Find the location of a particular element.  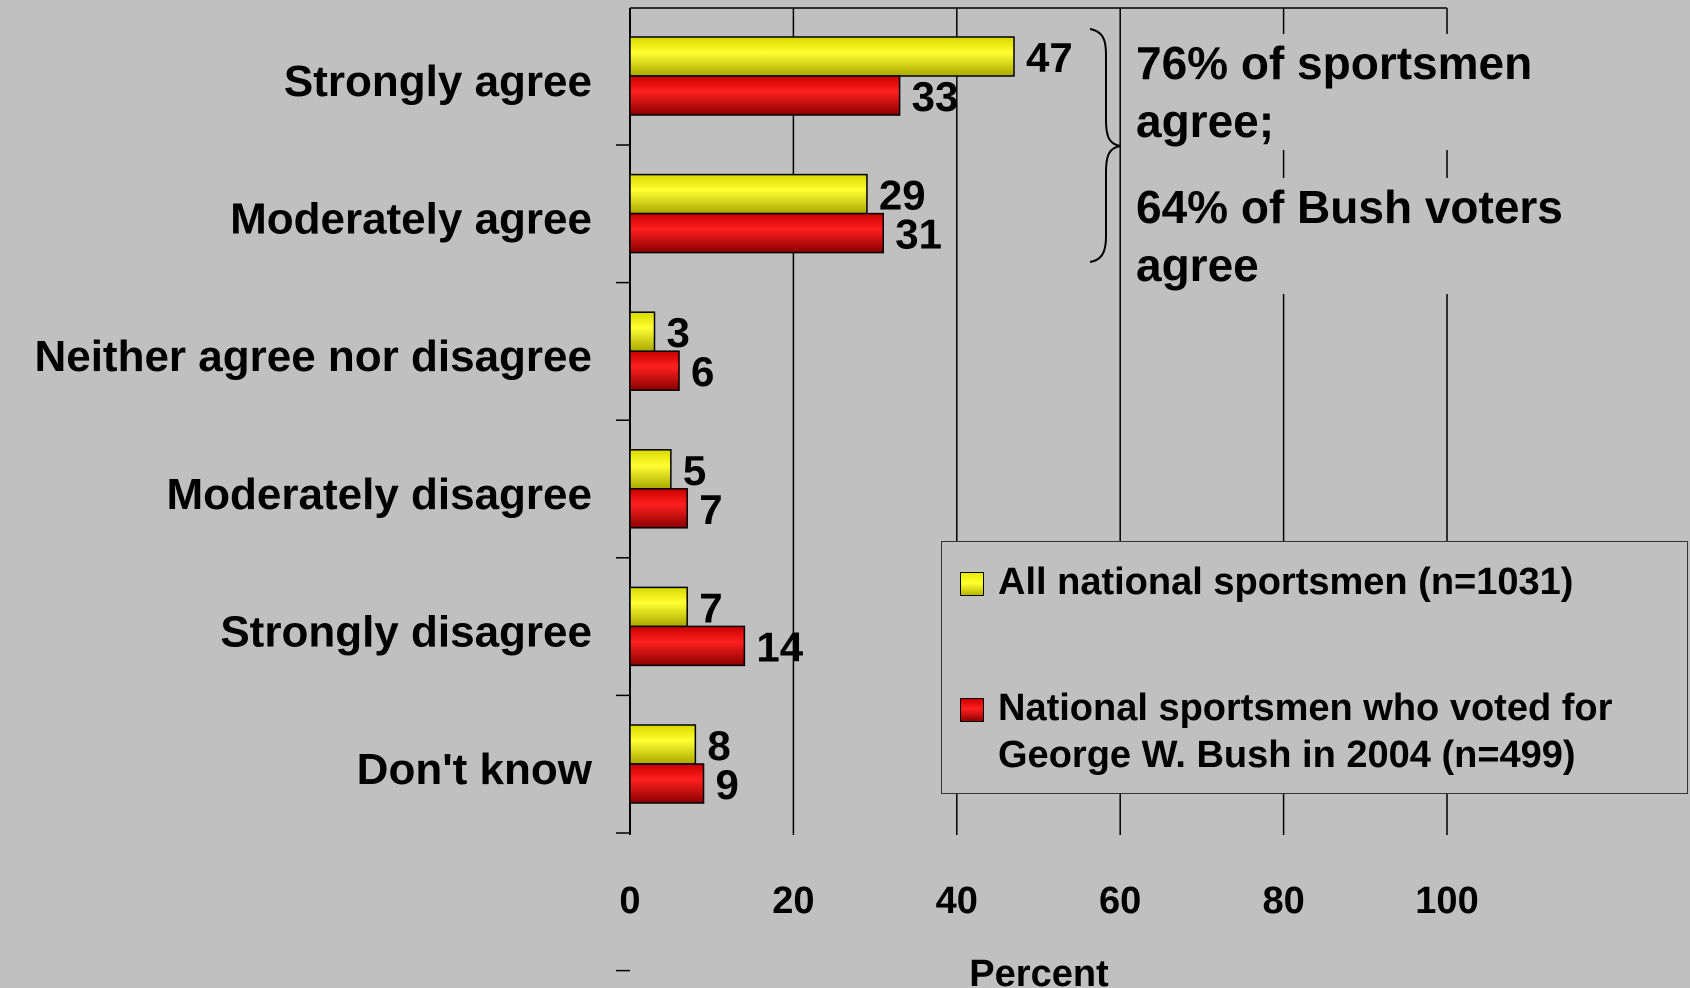

x-tick-labels: 0 20 40 60 80 100 is located at coordinates (1048, 901).